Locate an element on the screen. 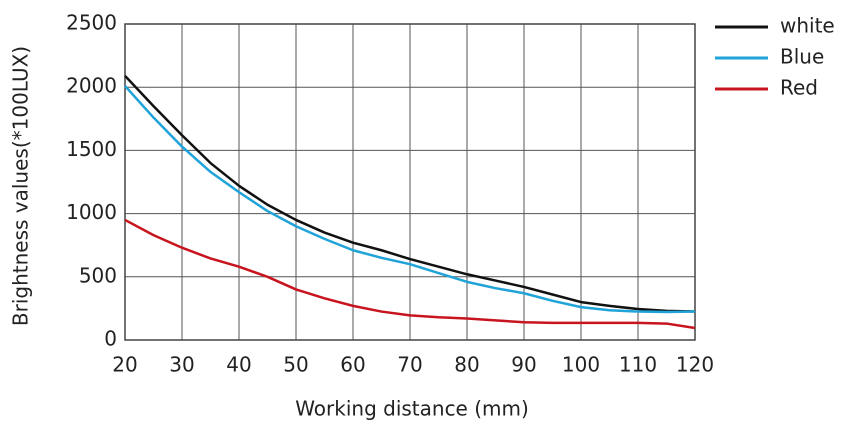  x-tick-label: 90 is located at coordinates (523, 365).